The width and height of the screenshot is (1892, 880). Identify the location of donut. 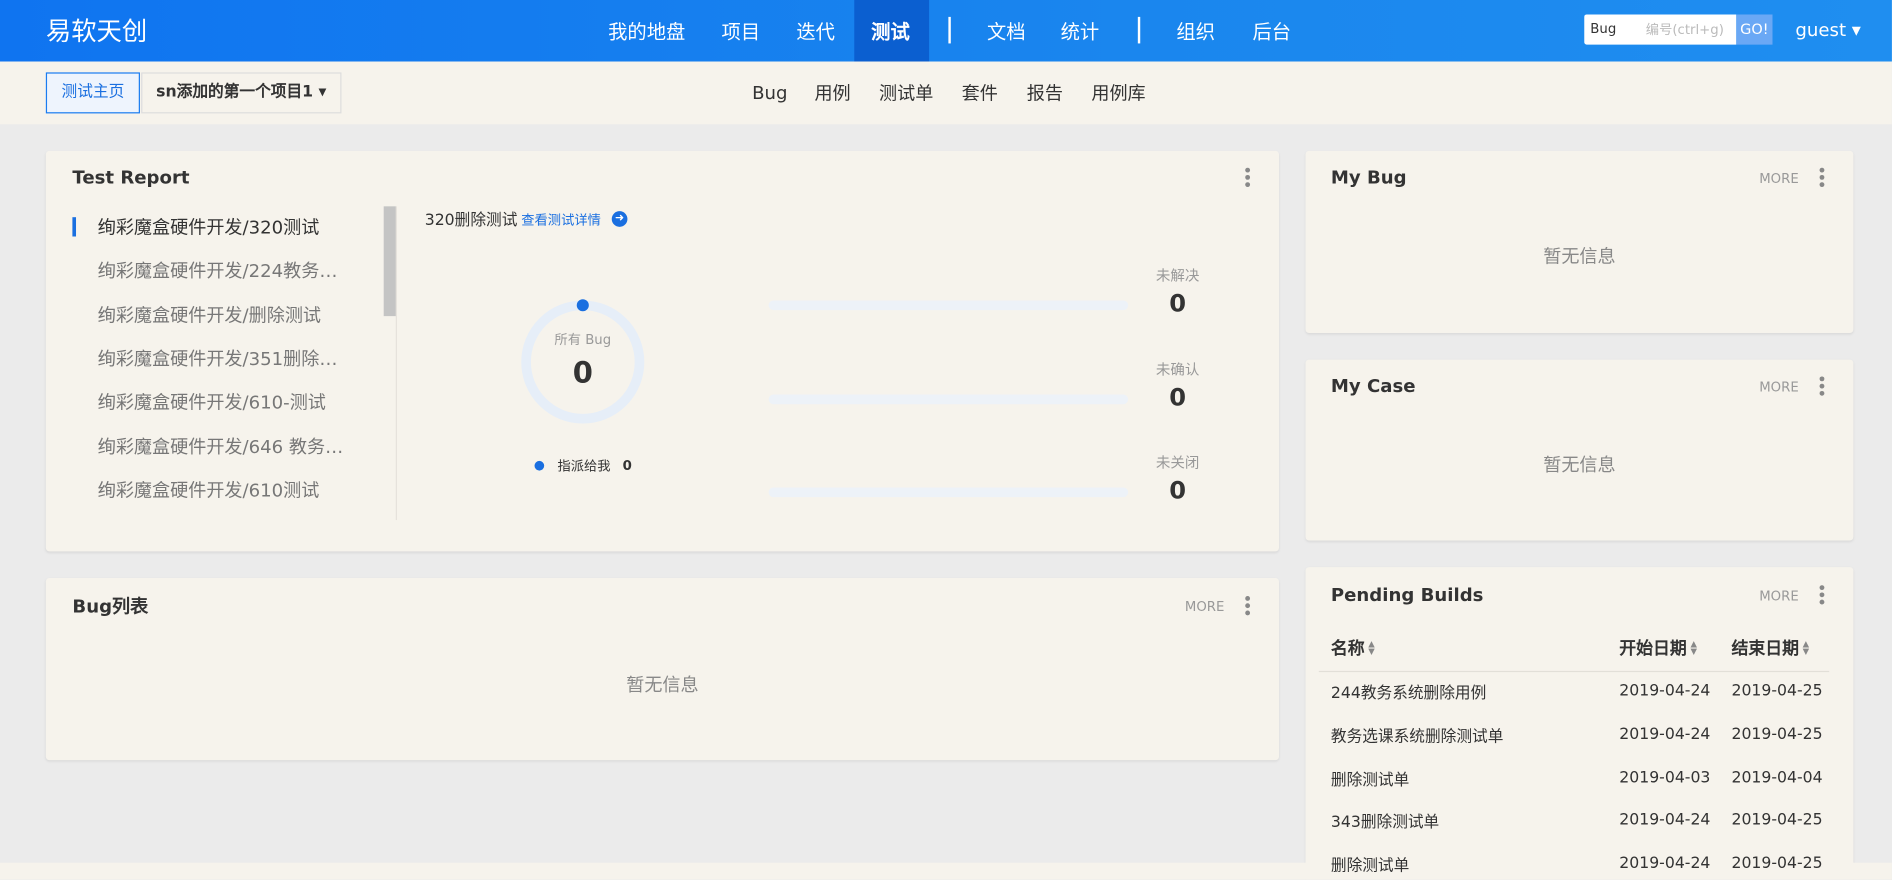
(583, 361).